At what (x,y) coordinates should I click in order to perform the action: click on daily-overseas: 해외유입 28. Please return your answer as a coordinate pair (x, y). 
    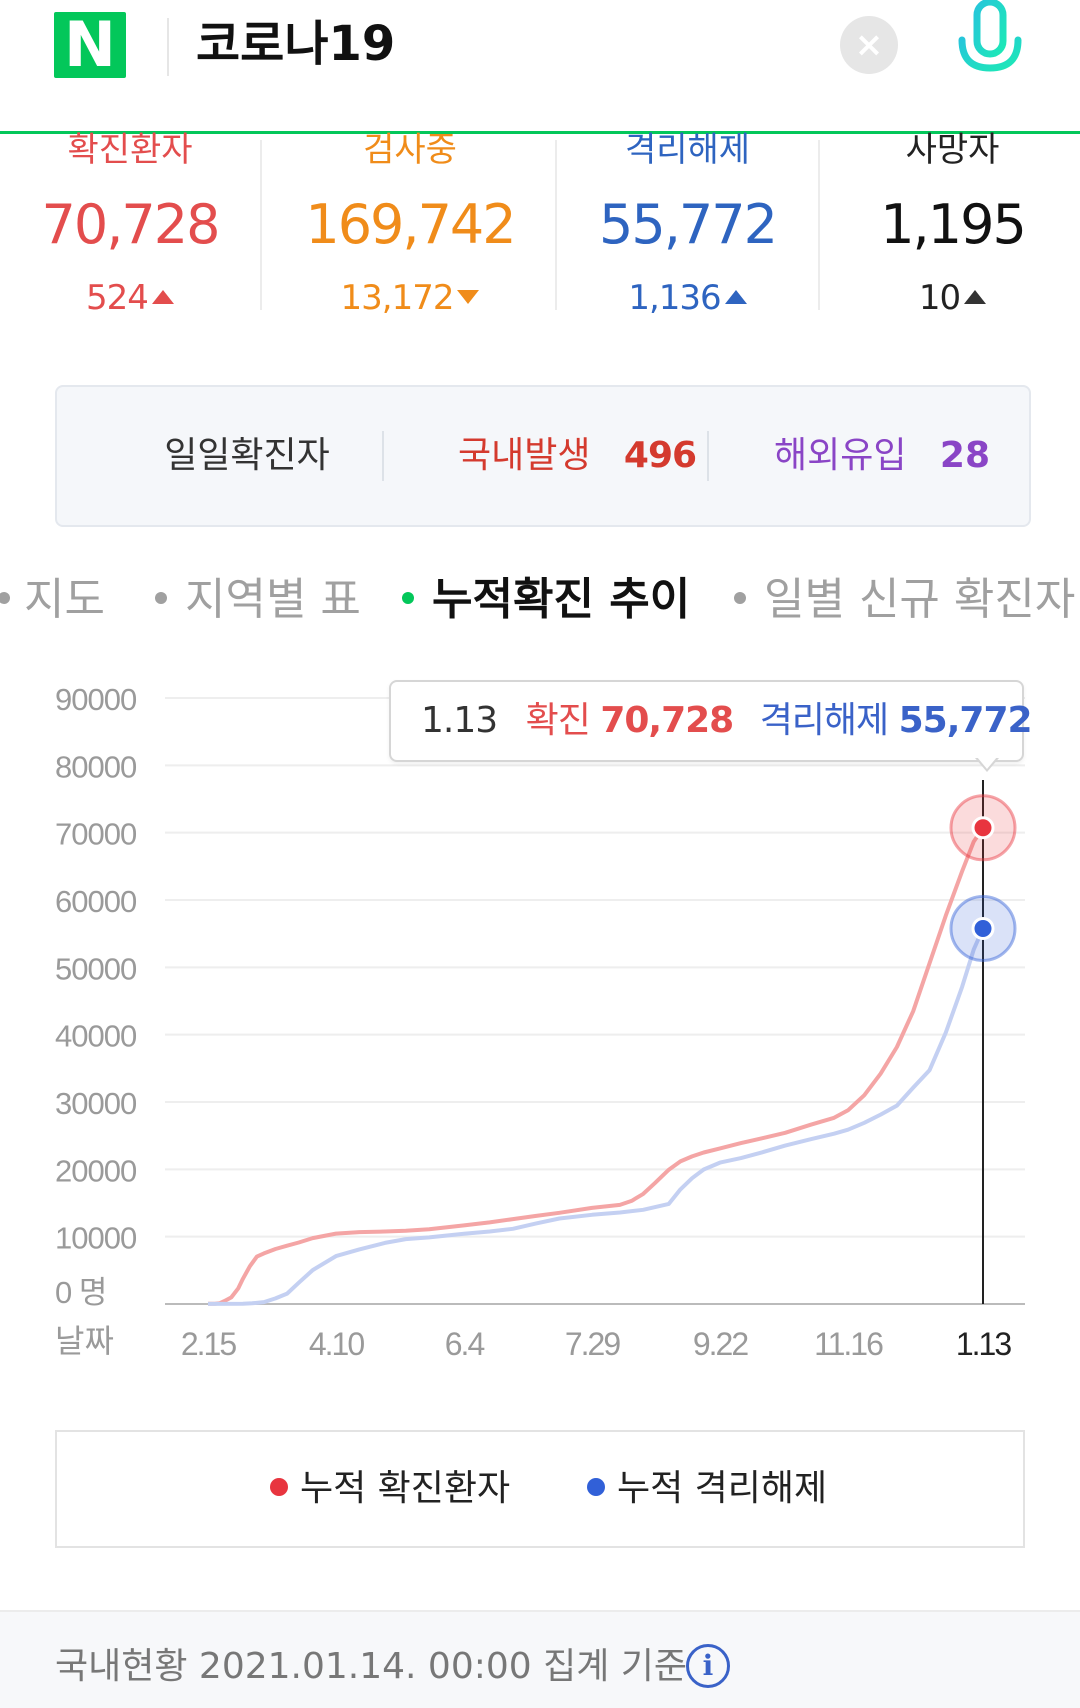
    Looking at the image, I should click on (882, 456).